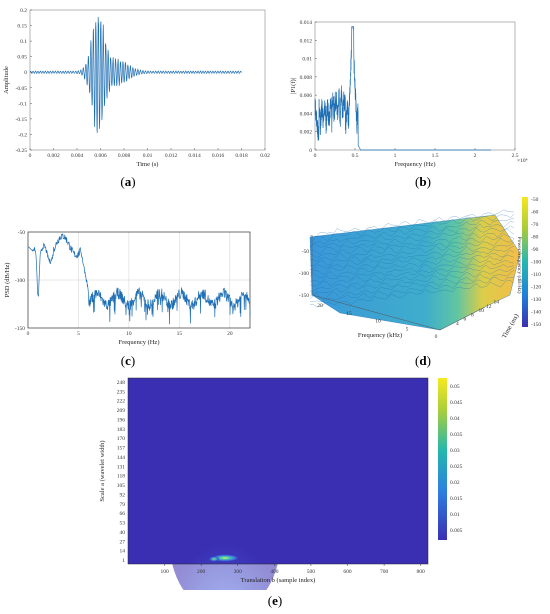 The width and height of the screenshot is (550, 614). Describe the element at coordinates (347, 572) in the screenshot. I see `x-tick-label-e: 600` at that location.